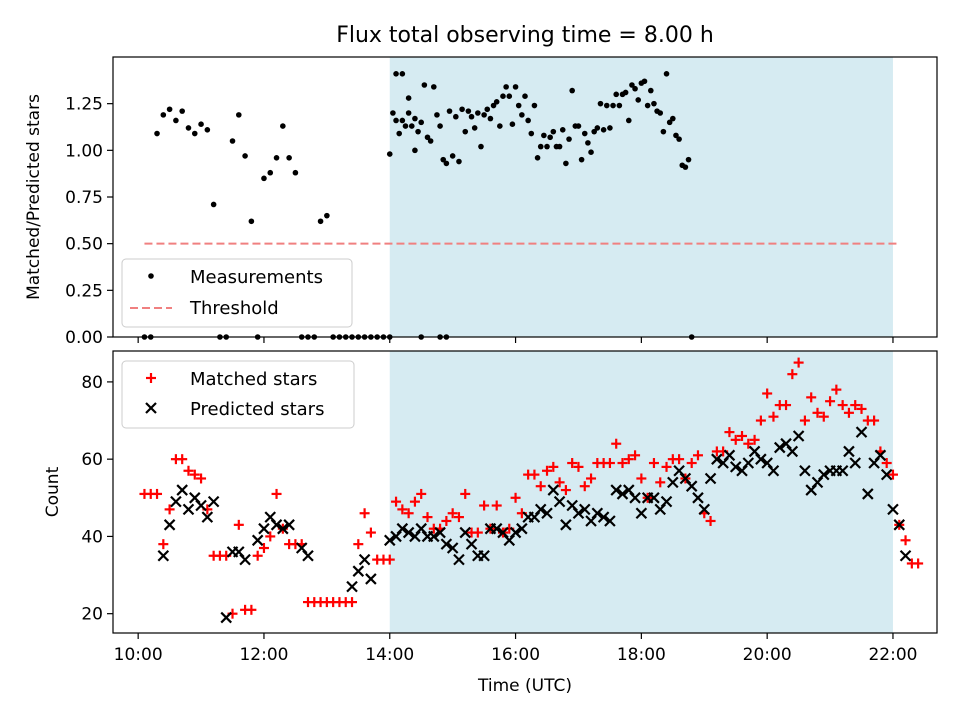  I want to click on bottom-x-tick-label: 18:00, so click(641, 655).